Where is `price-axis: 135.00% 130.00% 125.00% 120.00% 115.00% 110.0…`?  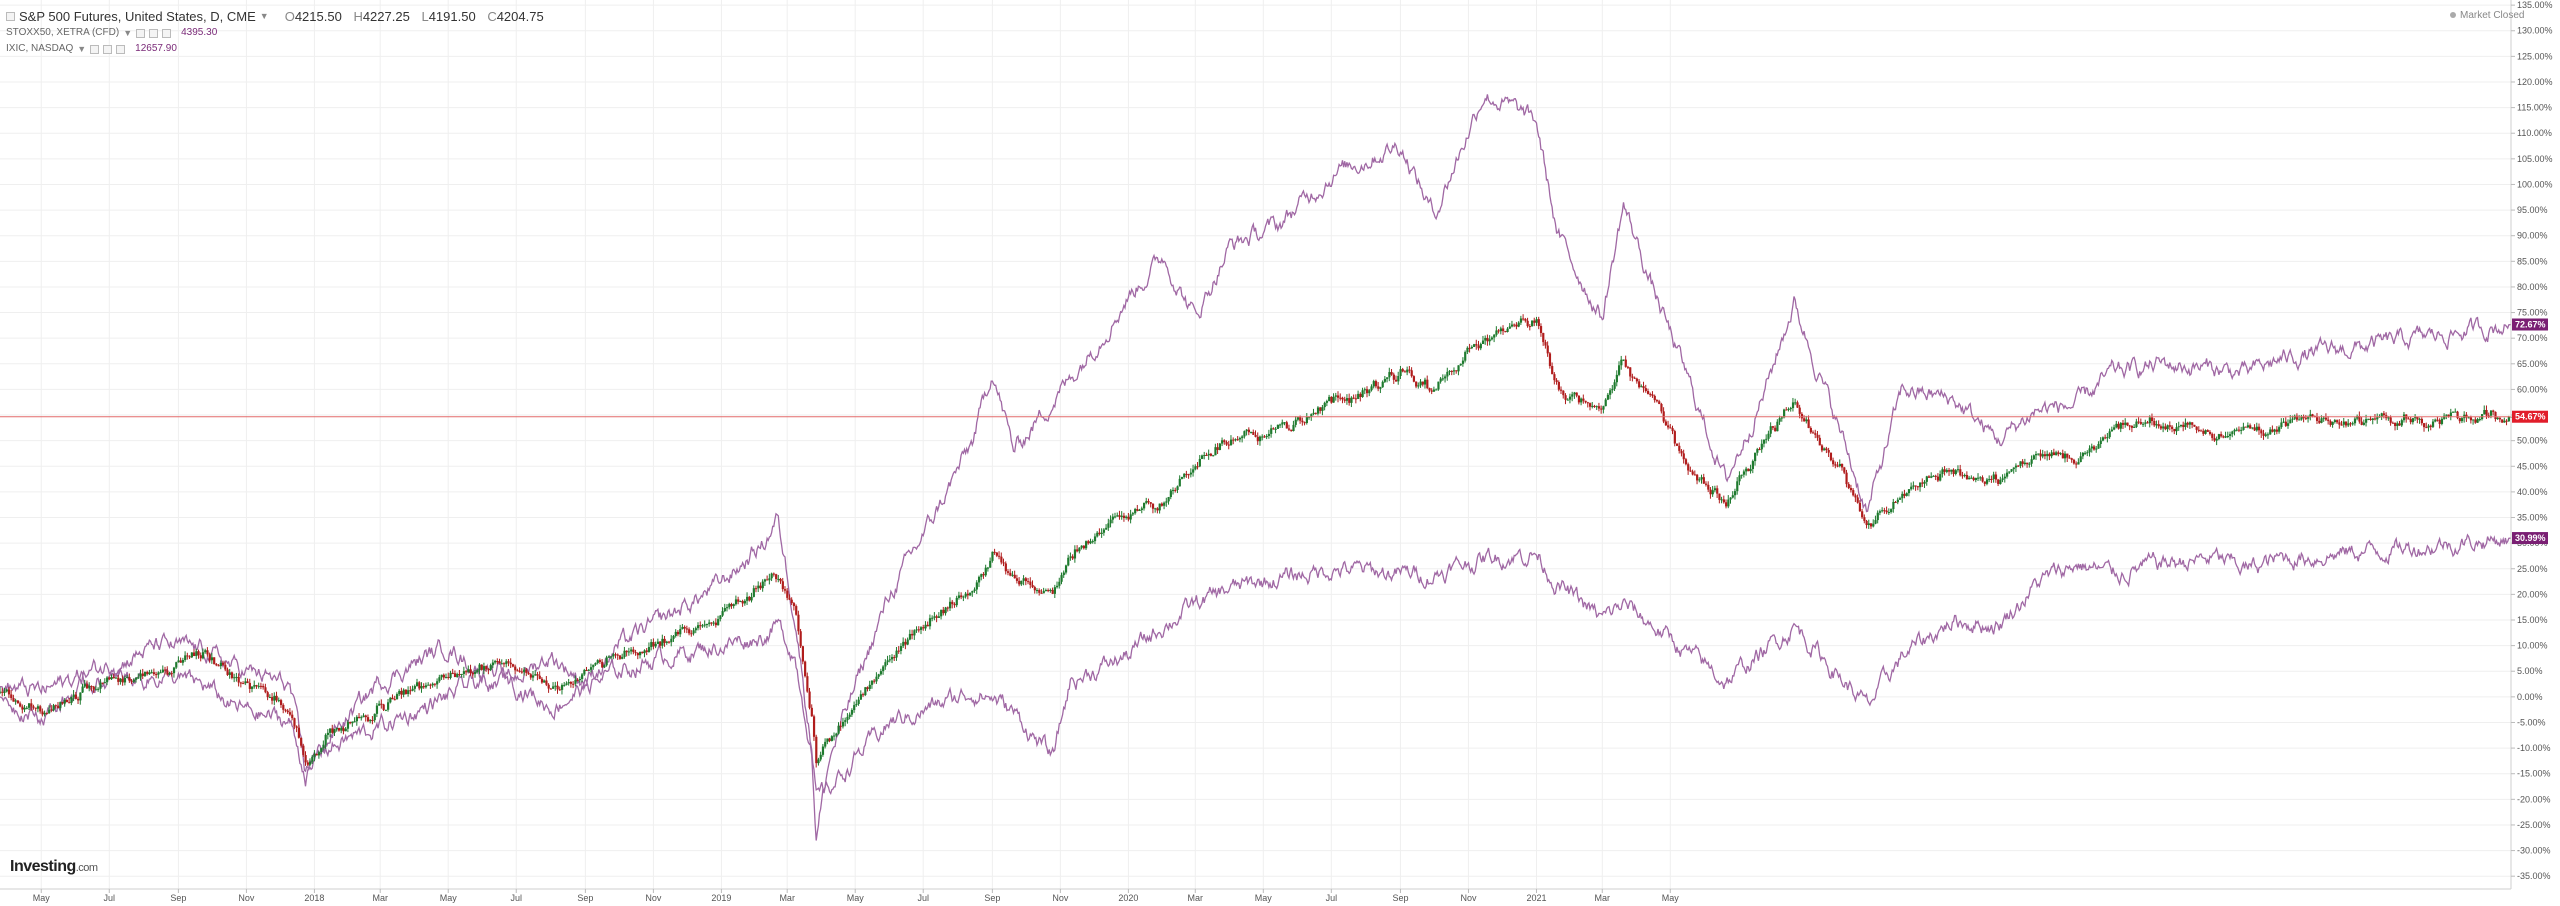
price-axis: 135.00% 130.00% 125.00% 120.00% 115.00% 110.0… is located at coordinates (2532, 440).